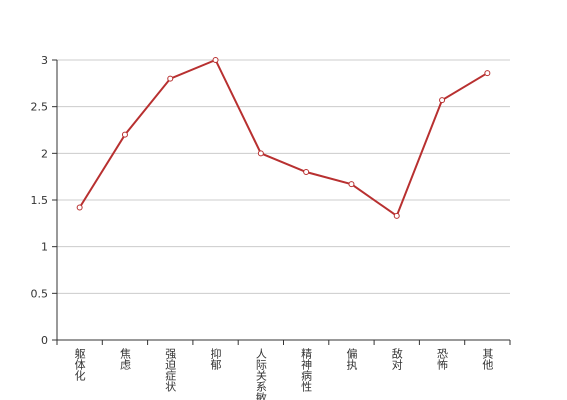 The image size is (567, 400). What do you see at coordinates (442, 359) in the screenshot?
I see `x-tick-label: 恐怖` at bounding box center [442, 359].